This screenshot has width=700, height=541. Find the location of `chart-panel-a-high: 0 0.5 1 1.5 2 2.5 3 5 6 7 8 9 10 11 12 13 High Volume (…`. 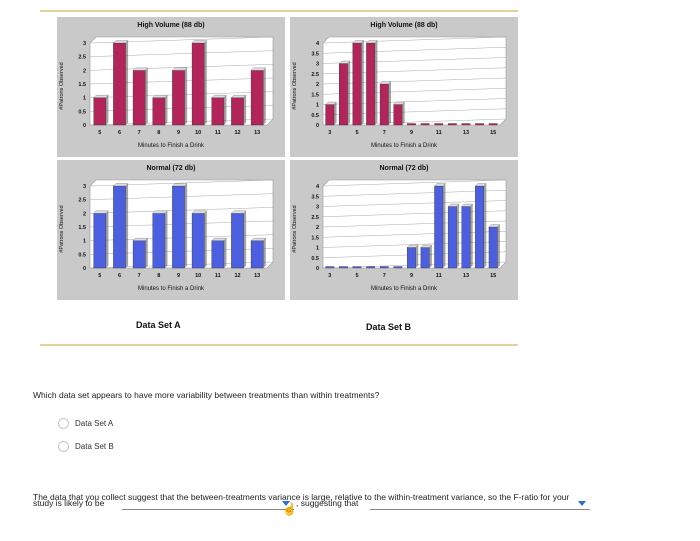

chart-panel-a-high: 0 0.5 1 1.5 2 2.5 3 5 6 7 8 9 10 11 12 13 High Volume (… is located at coordinates (171, 87).